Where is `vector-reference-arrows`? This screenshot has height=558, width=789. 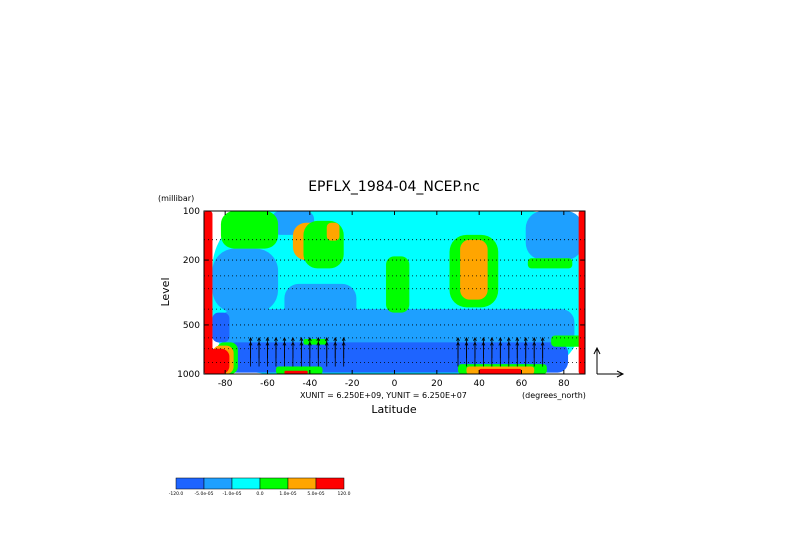
vector-reference-arrows is located at coordinates (609, 362).